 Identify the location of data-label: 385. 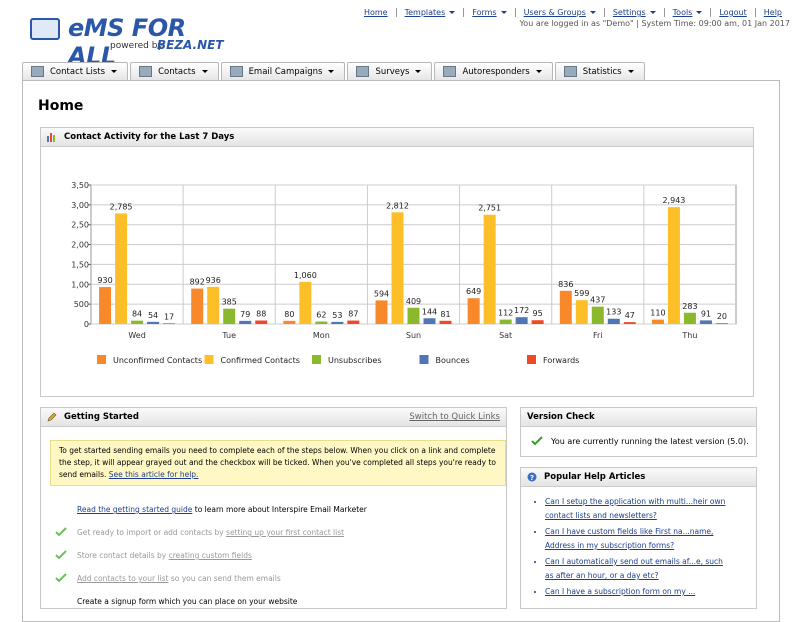
(229, 302).